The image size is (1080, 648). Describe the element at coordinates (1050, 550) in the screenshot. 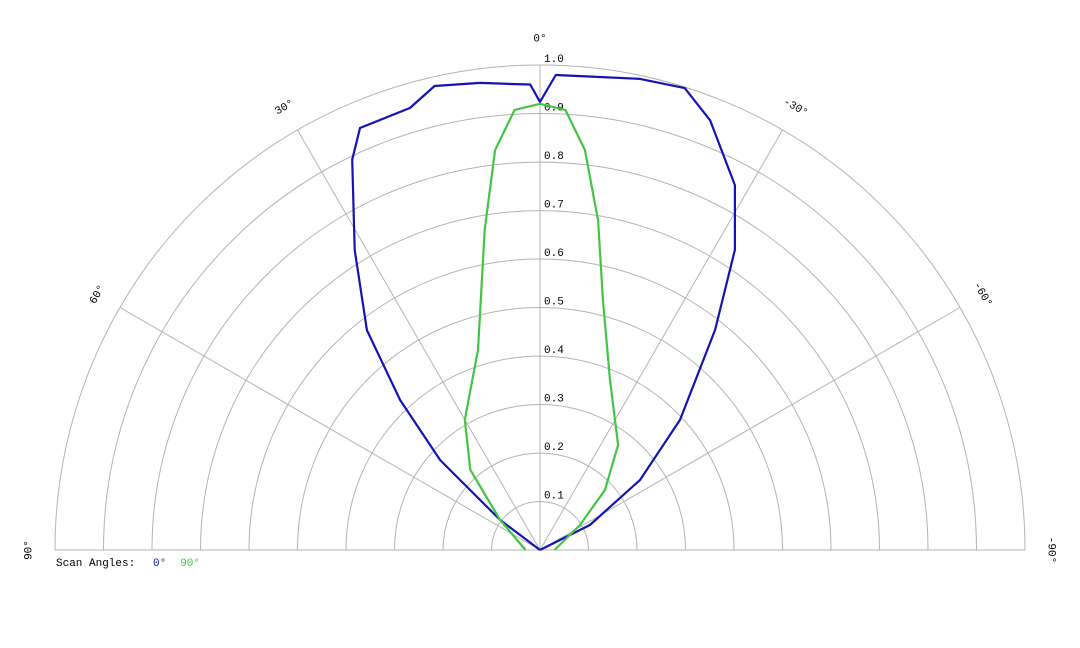

I see `theta-tick-label: -90°` at that location.